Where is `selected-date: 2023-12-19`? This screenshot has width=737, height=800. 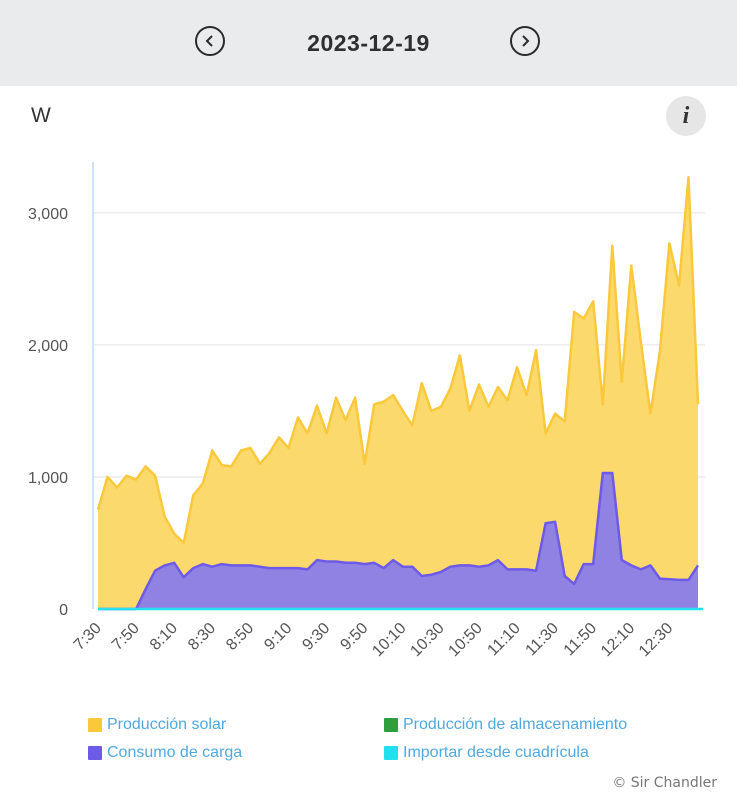 selected-date: 2023-12-19 is located at coordinates (368, 43).